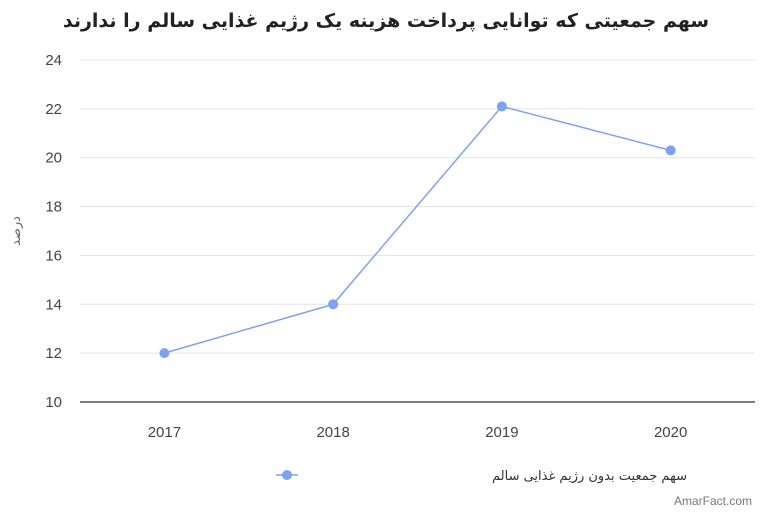 The width and height of the screenshot is (768, 512). I want to click on y-tick-label: 10, so click(53, 402).